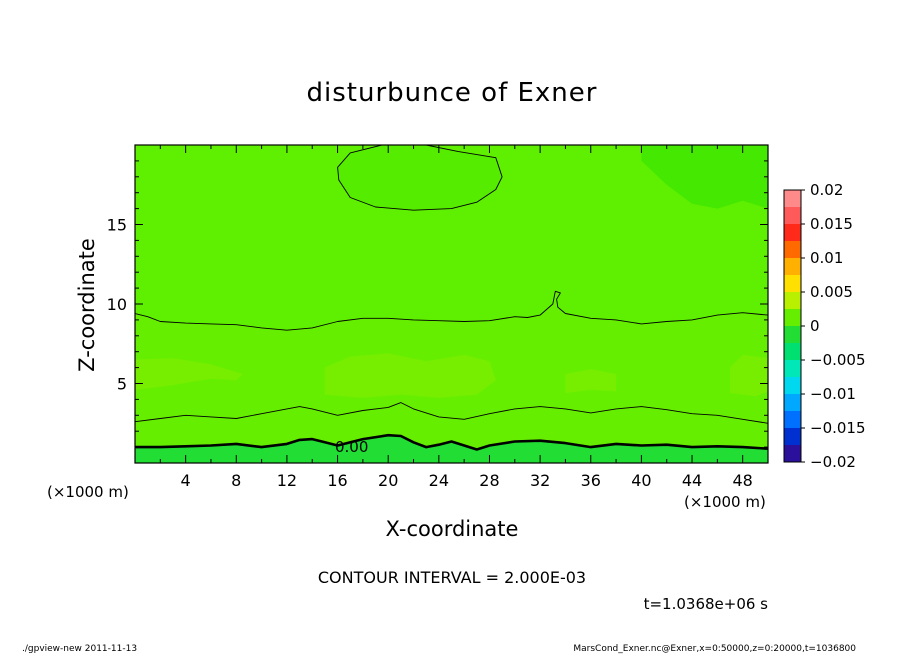 The image size is (904, 654). Describe the element at coordinates (692, 480) in the screenshot. I see `x-tick-label: 44` at that location.